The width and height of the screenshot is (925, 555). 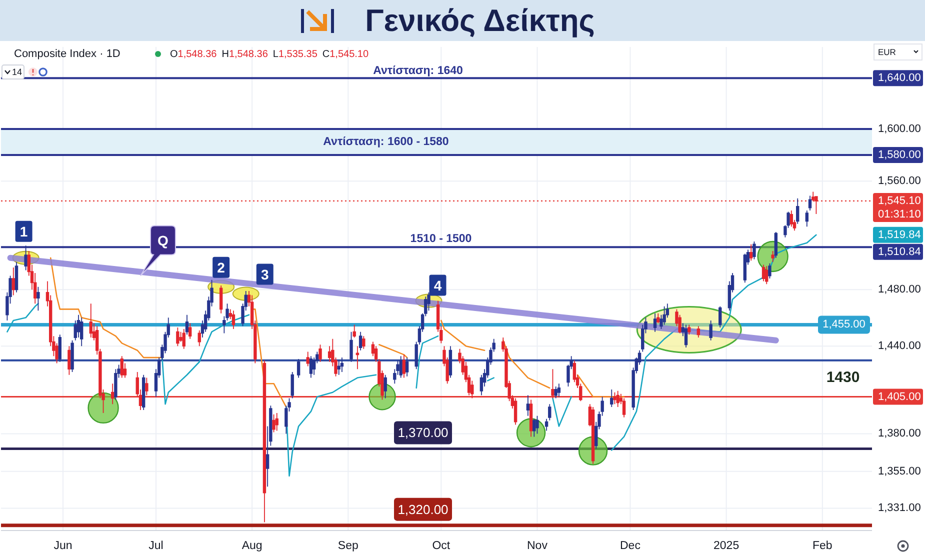 I want to click on y-tick-label: 1,560.00, so click(x=899, y=181).